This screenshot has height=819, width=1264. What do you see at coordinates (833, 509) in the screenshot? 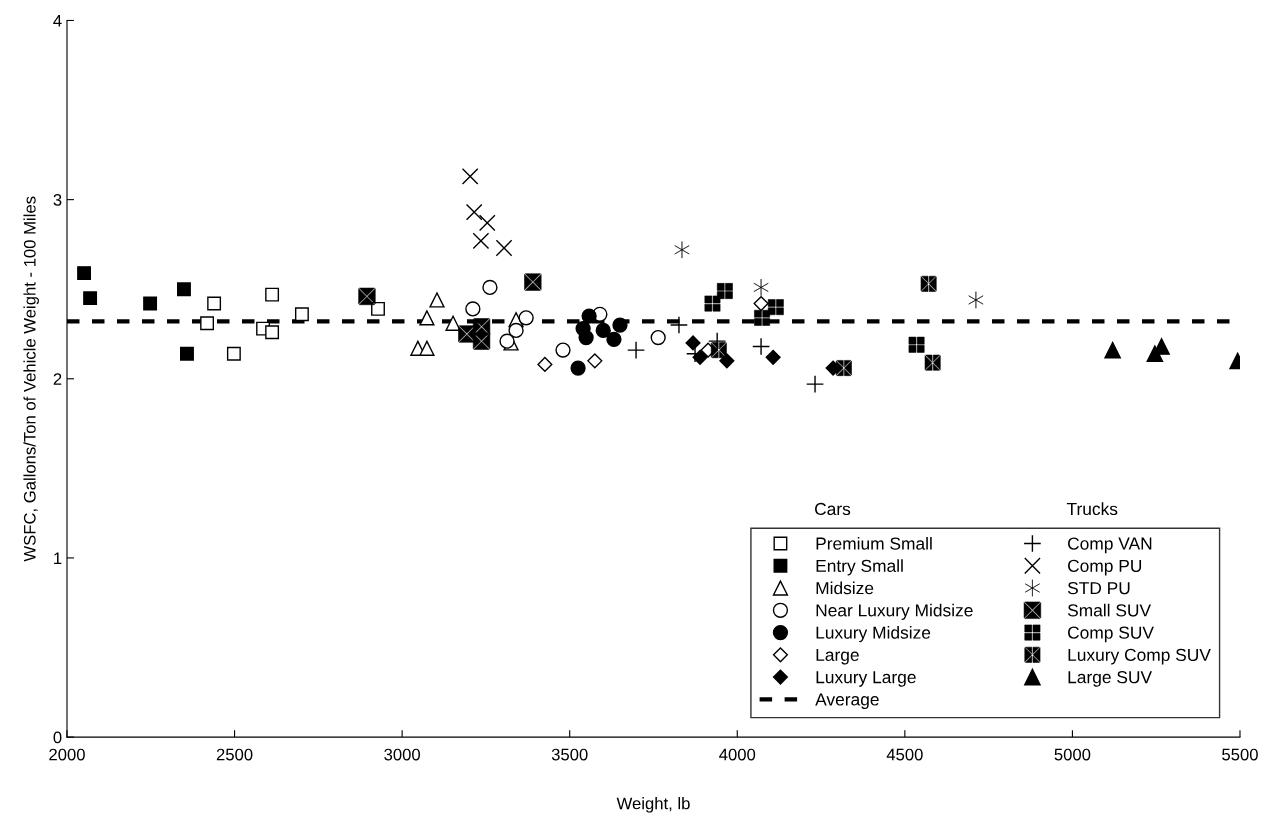
I see `annotation: Cars` at bounding box center [833, 509].